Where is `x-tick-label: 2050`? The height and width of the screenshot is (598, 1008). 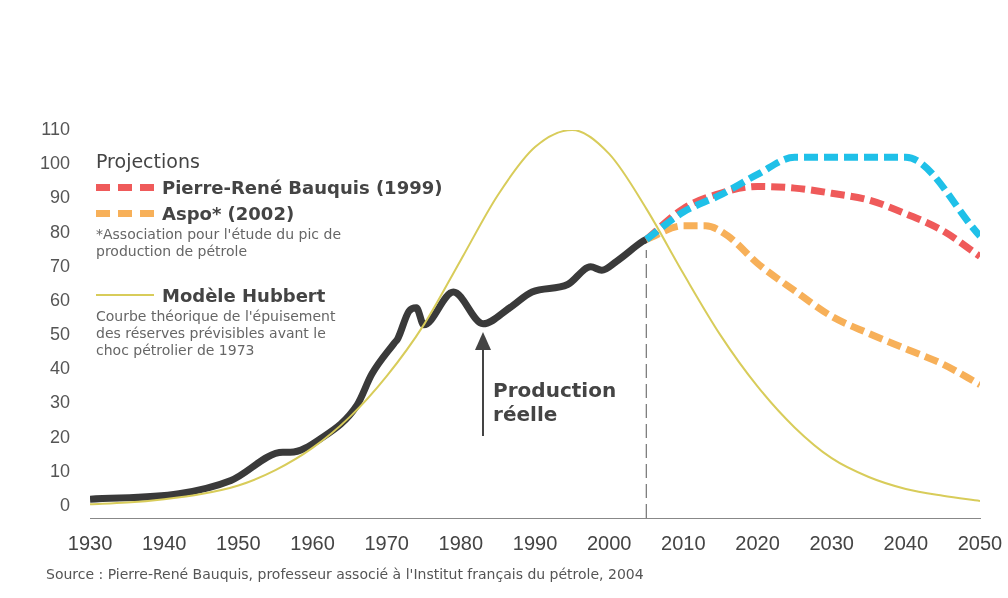
x-tick-label: 2050 is located at coordinates (980, 542).